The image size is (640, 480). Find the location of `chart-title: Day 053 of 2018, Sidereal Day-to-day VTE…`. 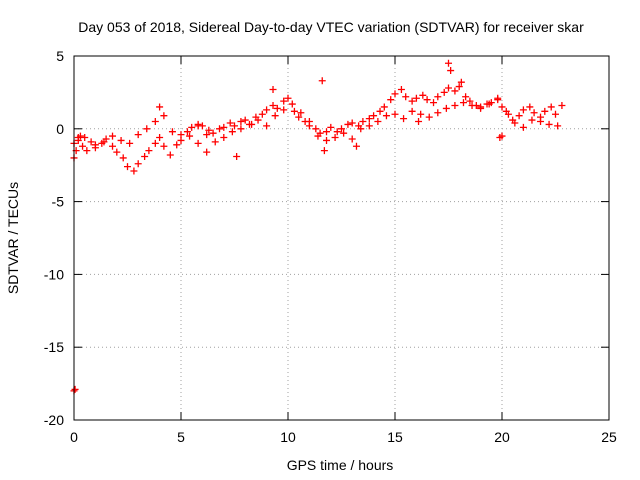

chart-title: Day 053 of 2018, Sidereal Day-to-day VTE… is located at coordinates (331, 27).